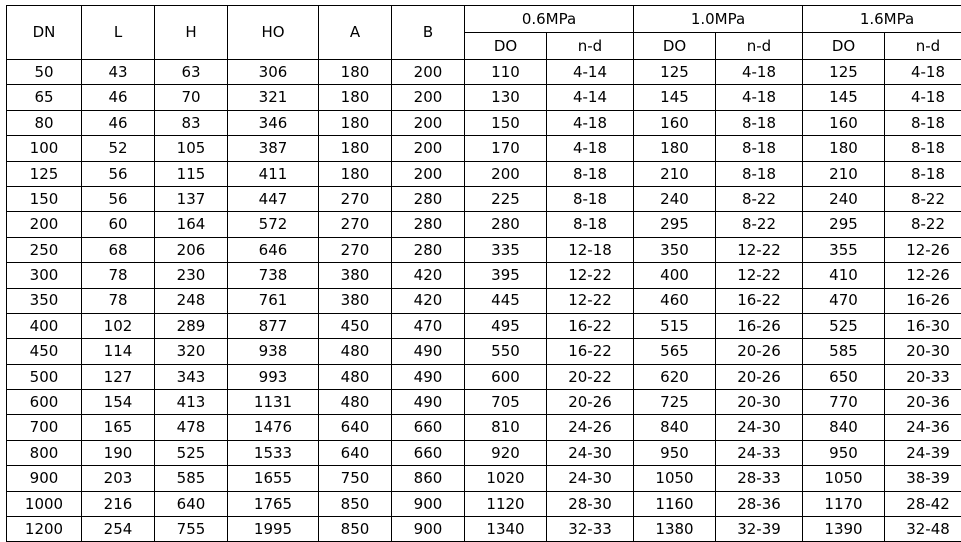  I want to click on cell-l: 102, so click(118, 325).